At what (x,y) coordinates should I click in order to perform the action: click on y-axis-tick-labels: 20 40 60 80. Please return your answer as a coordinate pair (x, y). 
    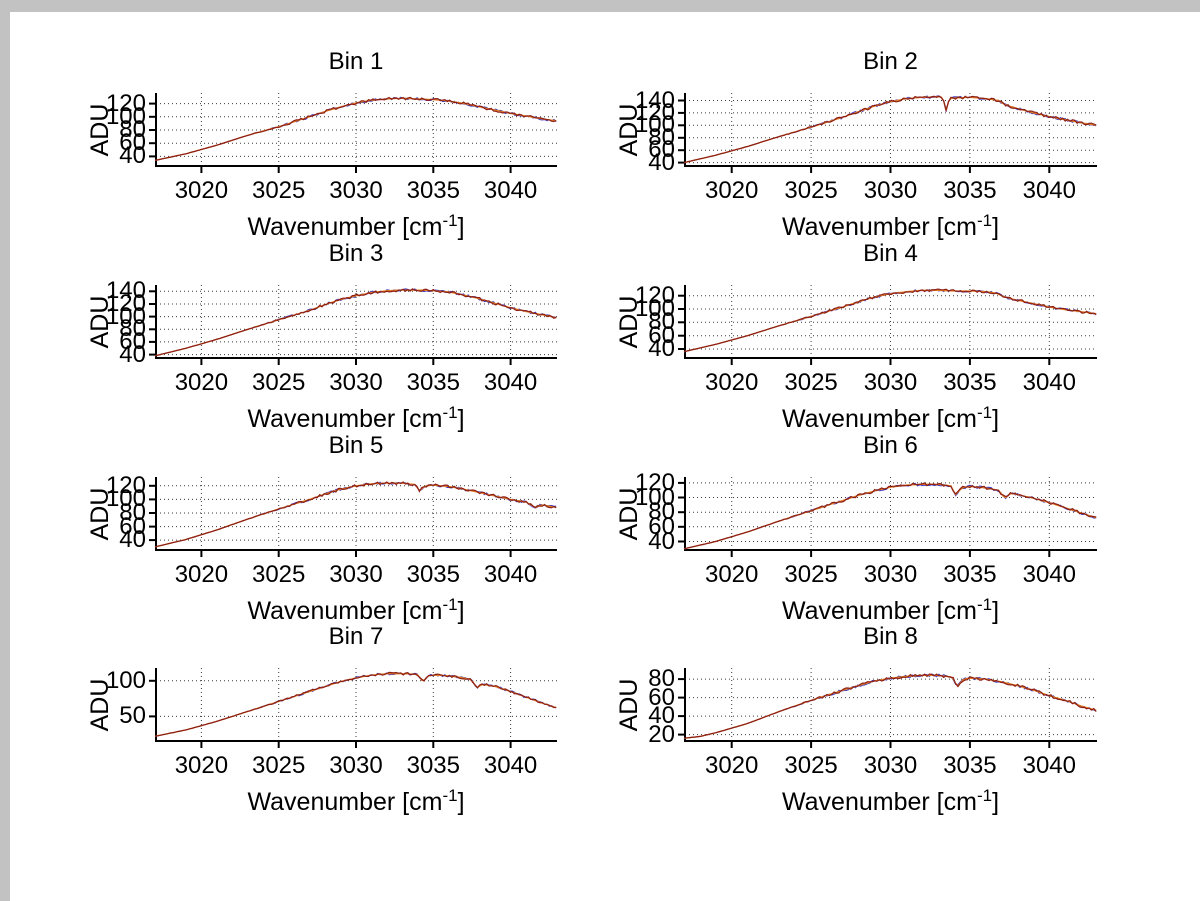
    Looking at the image, I should click on (637, 706).